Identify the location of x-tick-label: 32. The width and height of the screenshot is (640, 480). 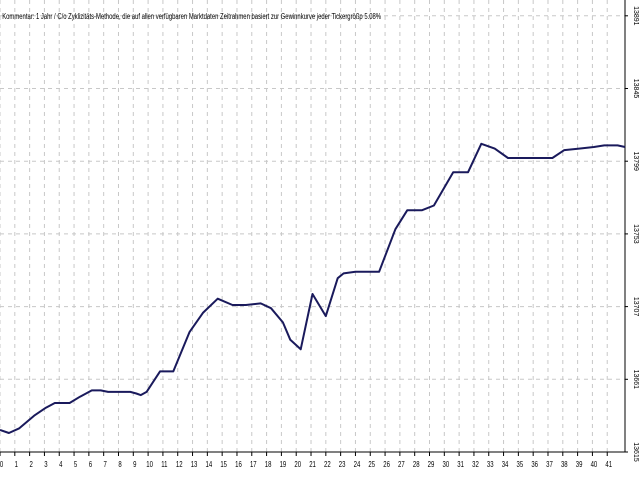
(475, 465).